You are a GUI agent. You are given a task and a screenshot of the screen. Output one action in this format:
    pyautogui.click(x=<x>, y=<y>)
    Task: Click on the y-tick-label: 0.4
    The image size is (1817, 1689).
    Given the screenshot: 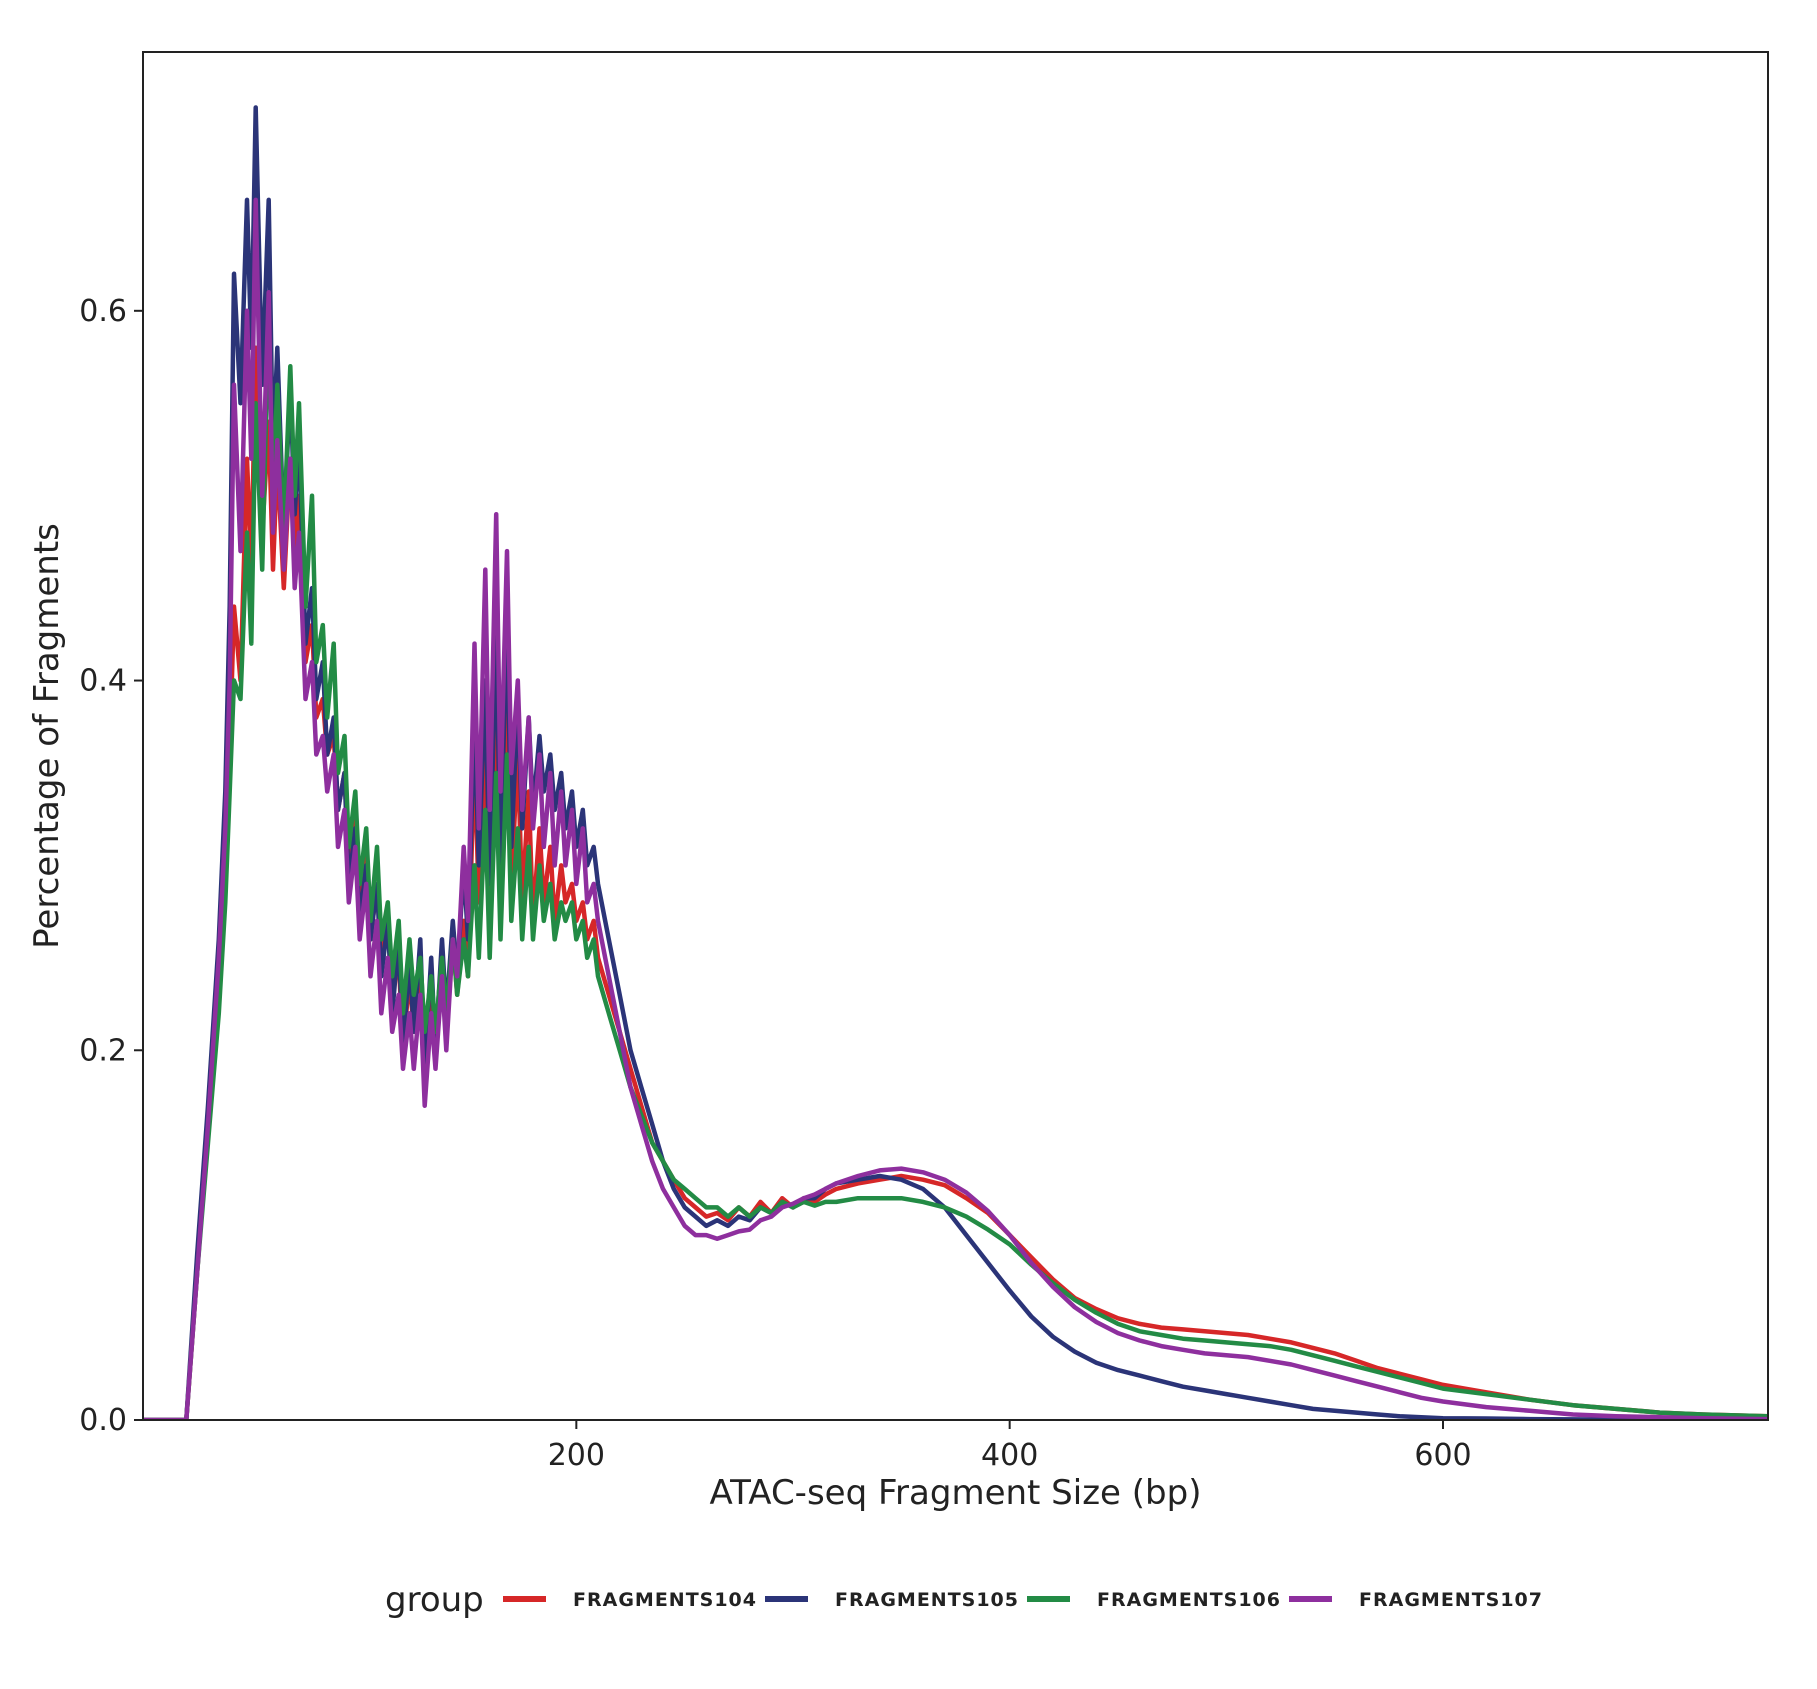 What is the action you would take?
    pyautogui.click(x=103, y=681)
    